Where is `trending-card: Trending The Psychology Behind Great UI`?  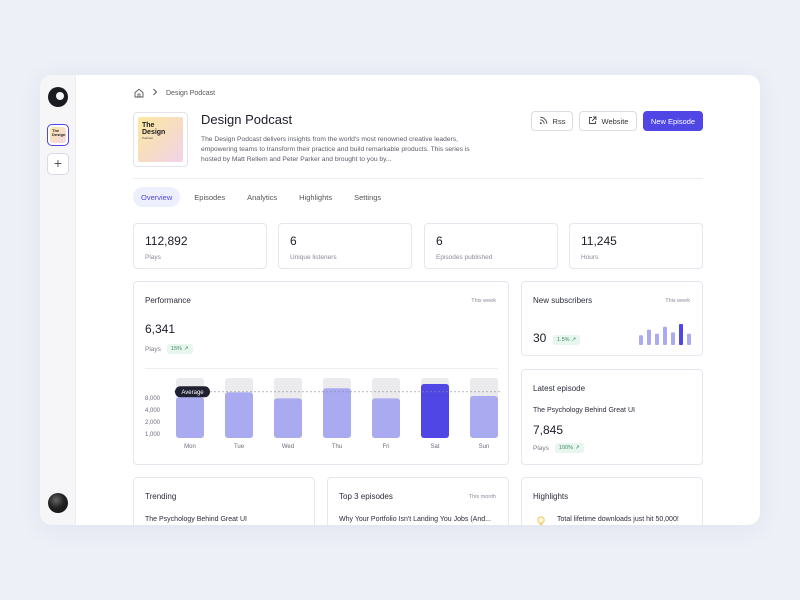
trending-card: Trending The Psychology Behind Great UI is located at coordinates (224, 501).